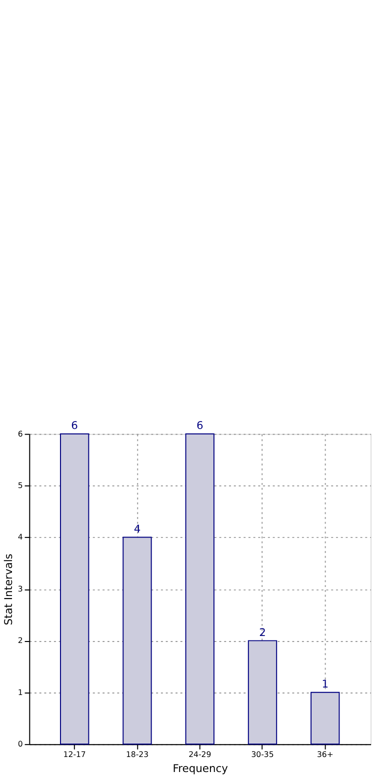  Describe the element at coordinates (20, 641) in the screenshot. I see `y-tick-label: 2` at that location.